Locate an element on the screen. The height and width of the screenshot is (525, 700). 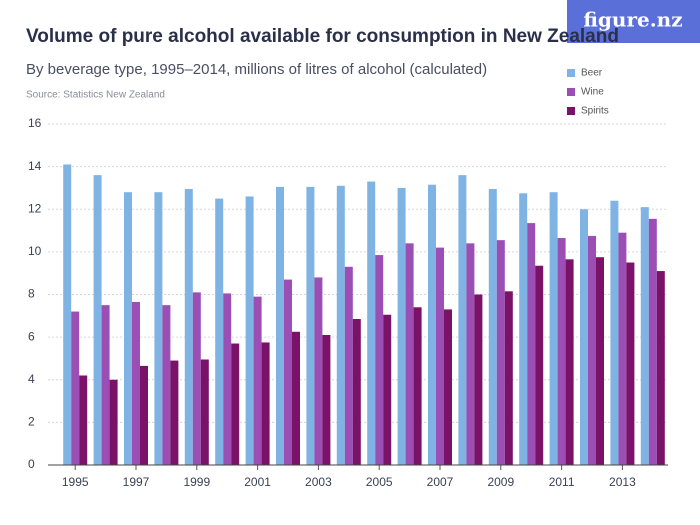
y-tick-label: 8 is located at coordinates (31, 294).